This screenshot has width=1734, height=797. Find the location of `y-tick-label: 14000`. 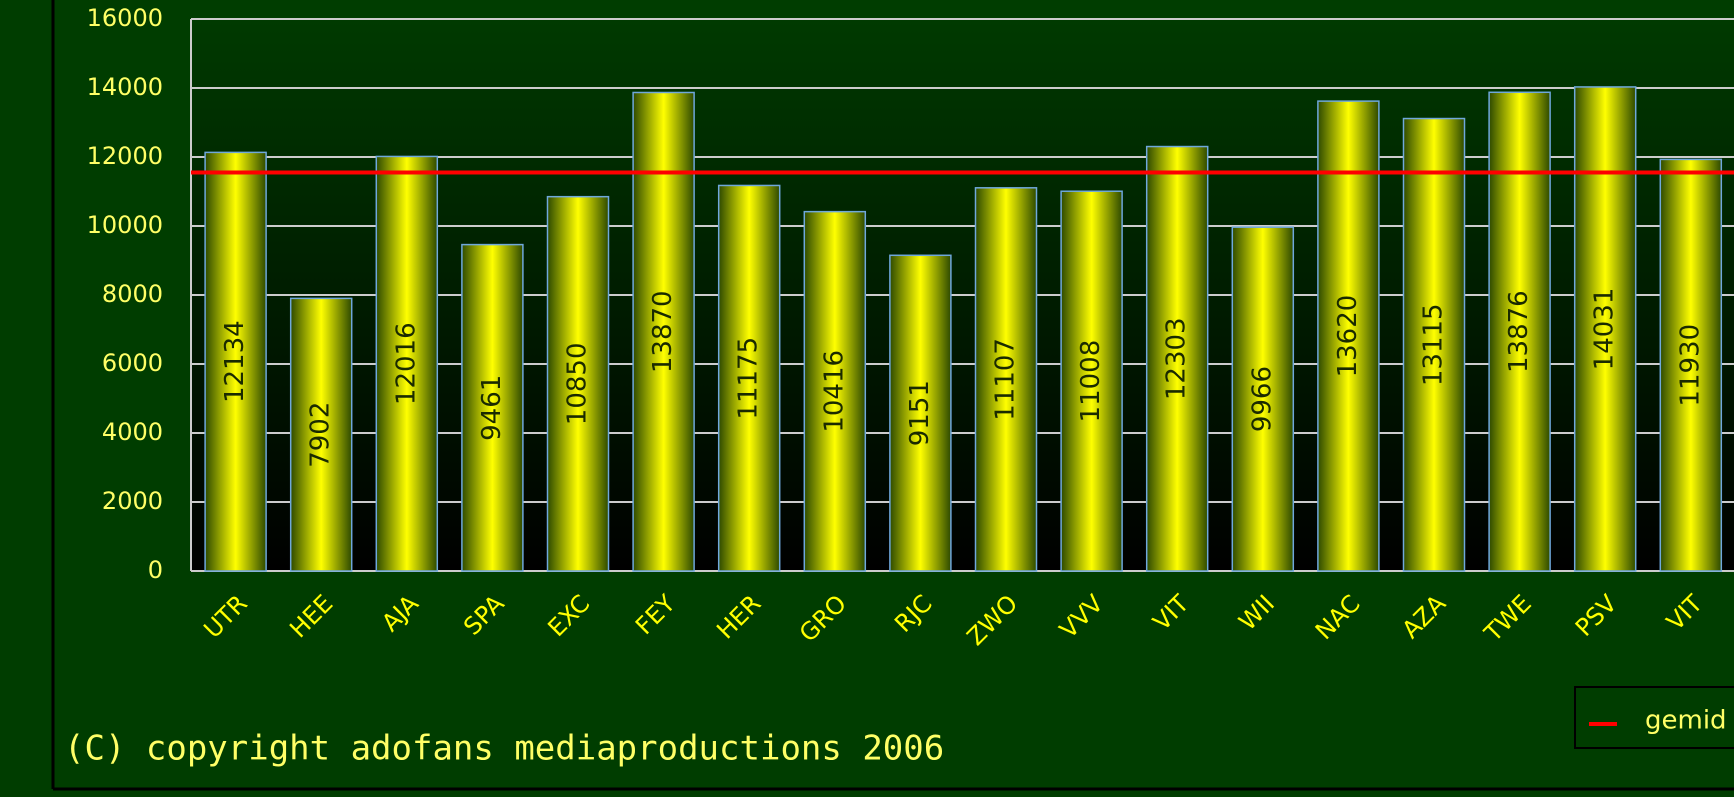

y-tick-label: 14000 is located at coordinates (125, 87).